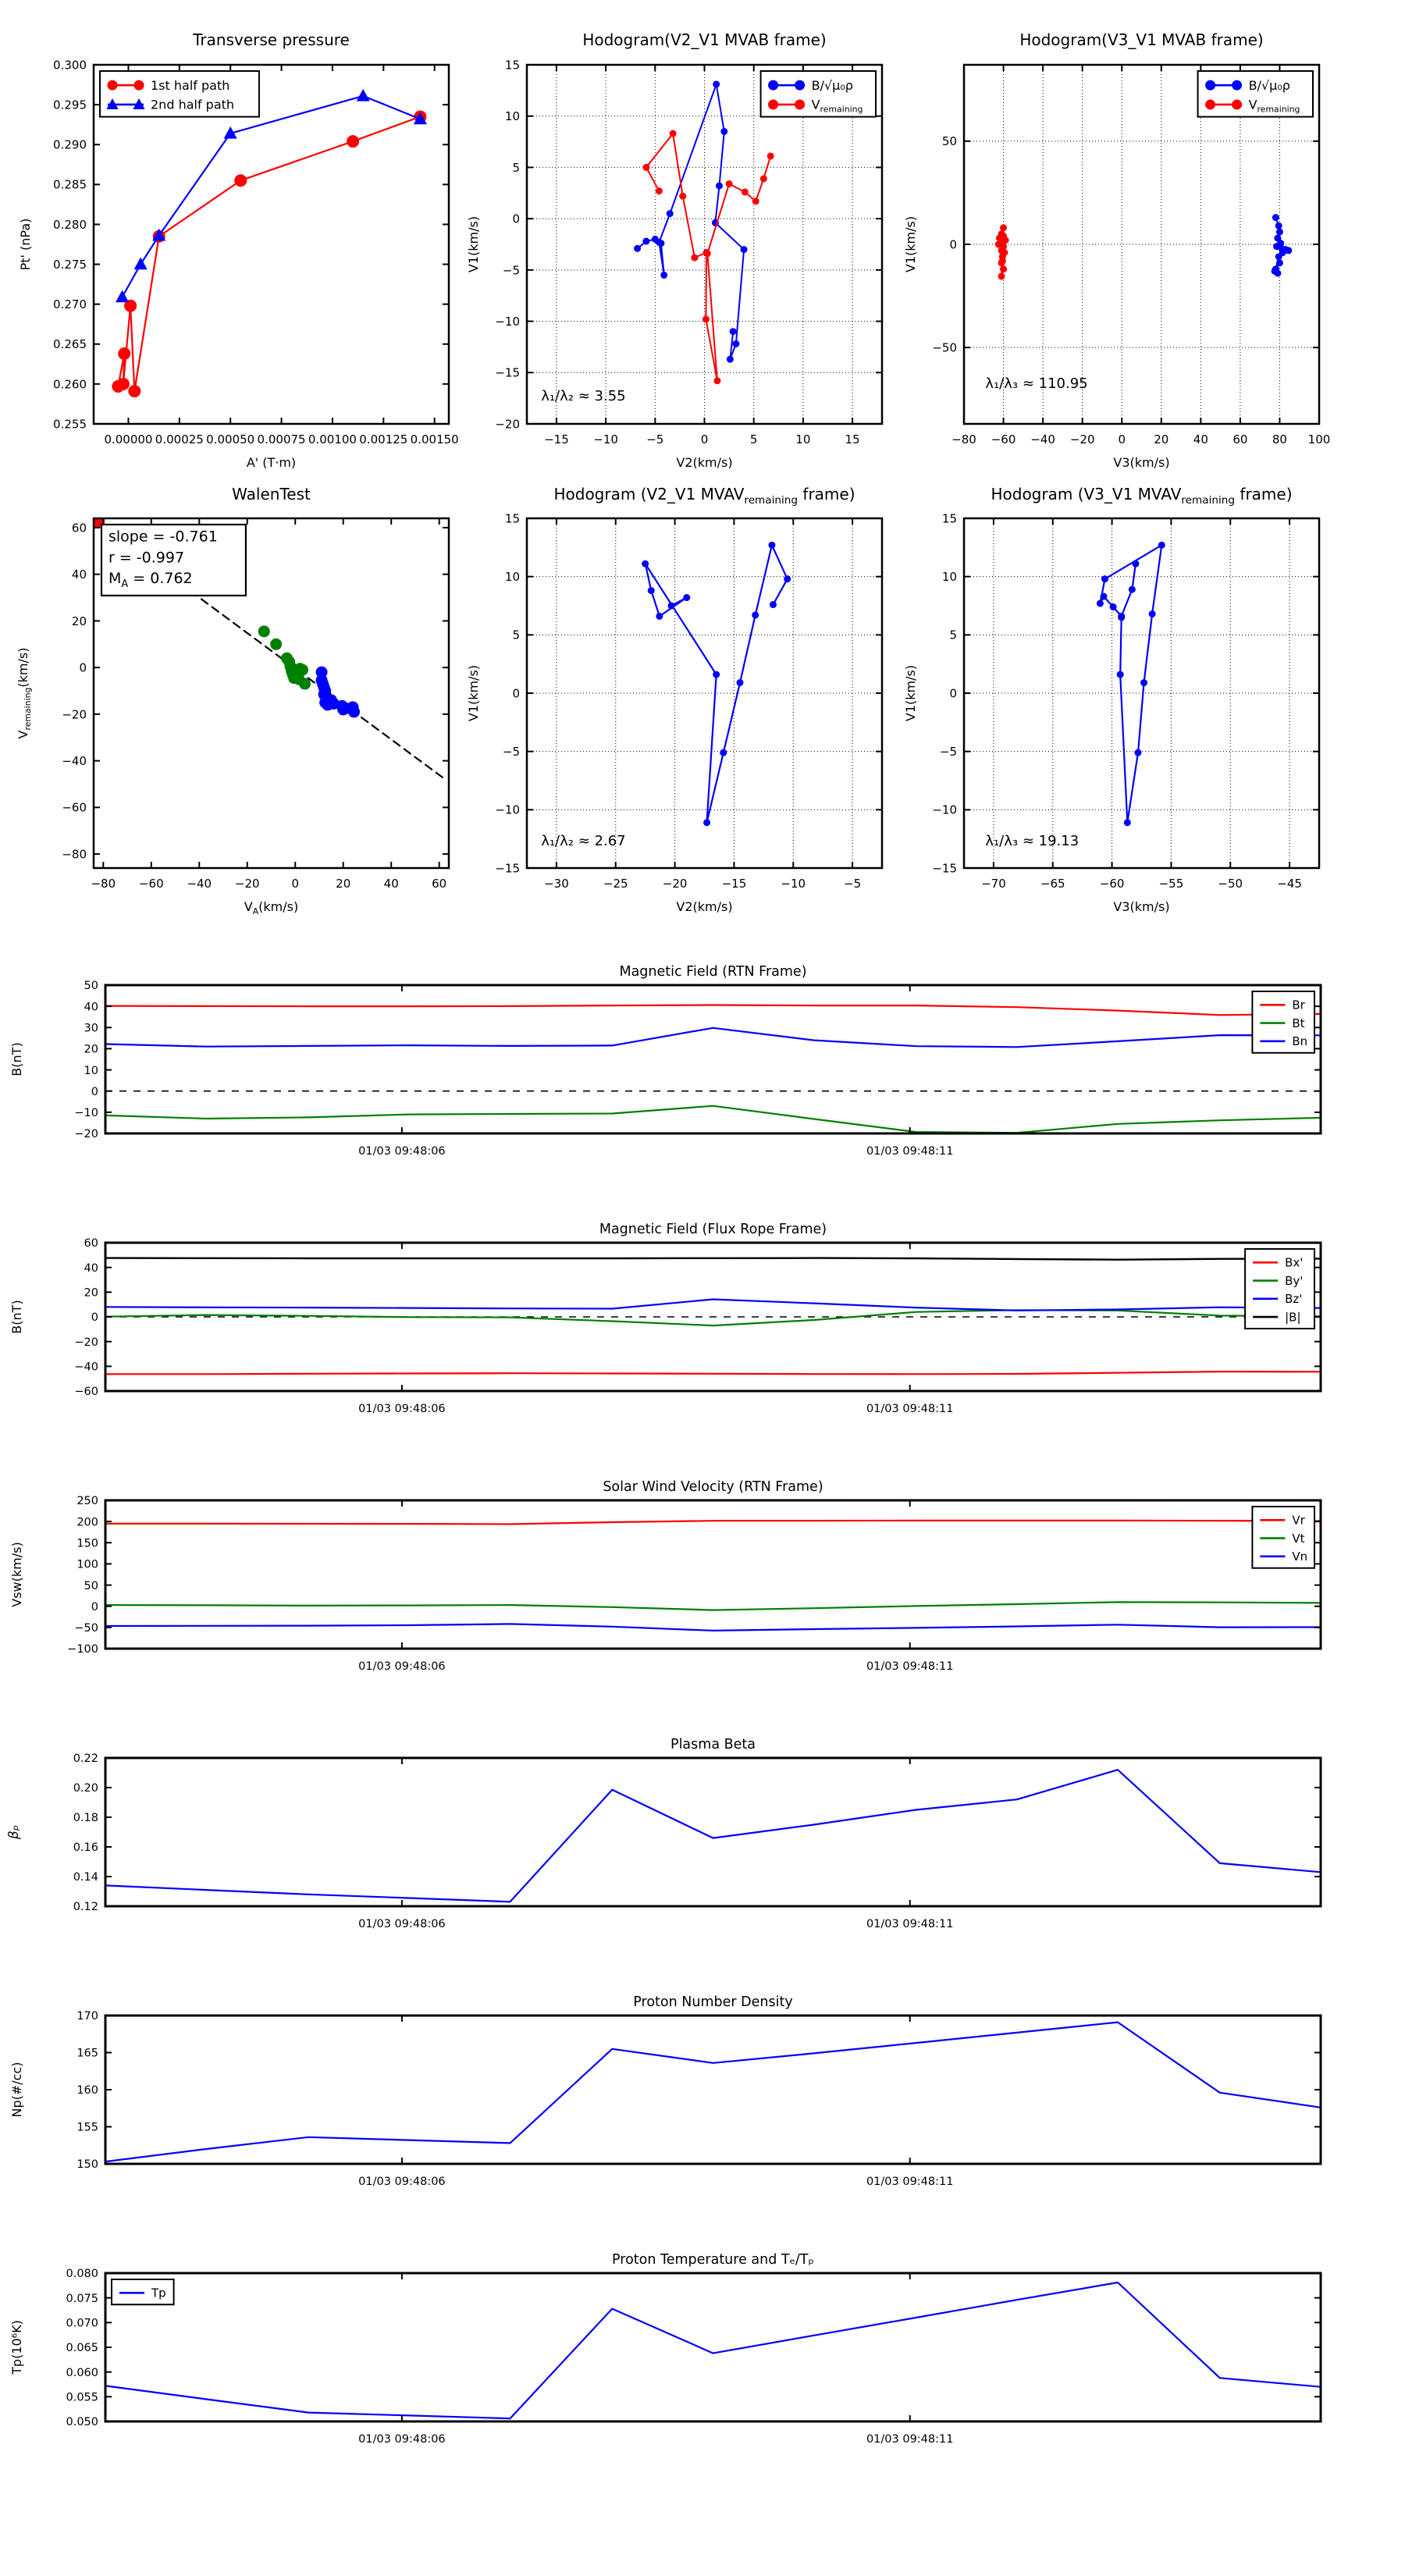 The image size is (1405, 2576). I want to click on plot-title: Hodogram (V2_V1 MVAVremaining frame), so click(704, 496).